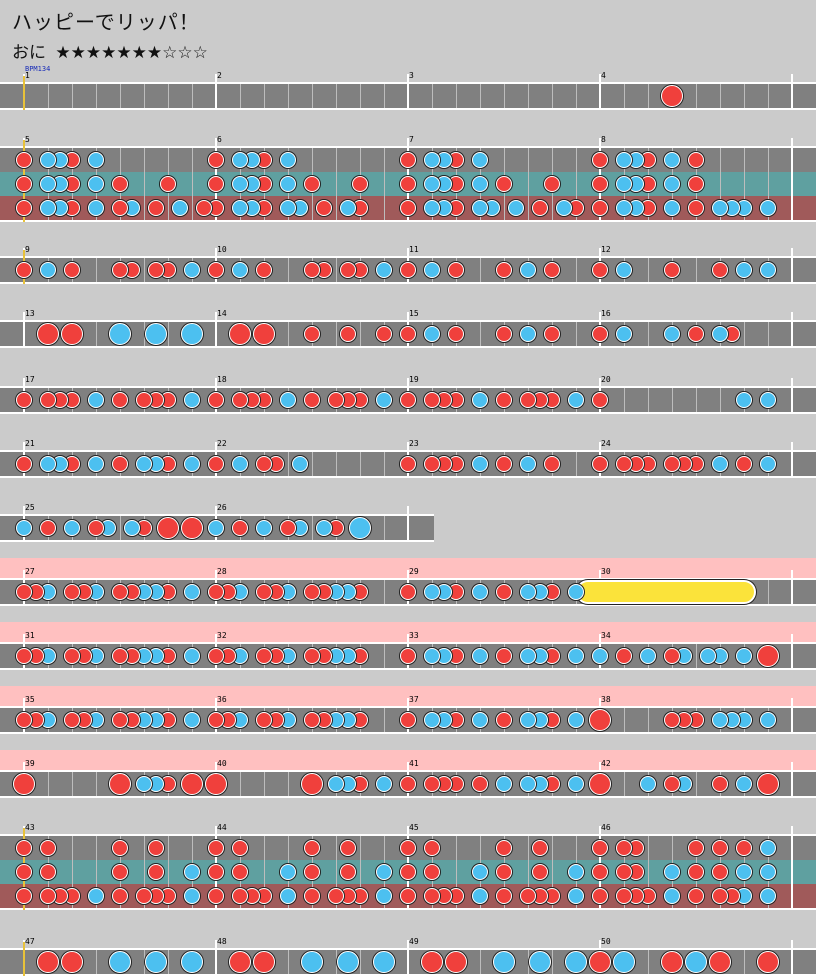 The width and height of the screenshot is (816, 976). I want to click on measure-number: 34, so click(606, 635).